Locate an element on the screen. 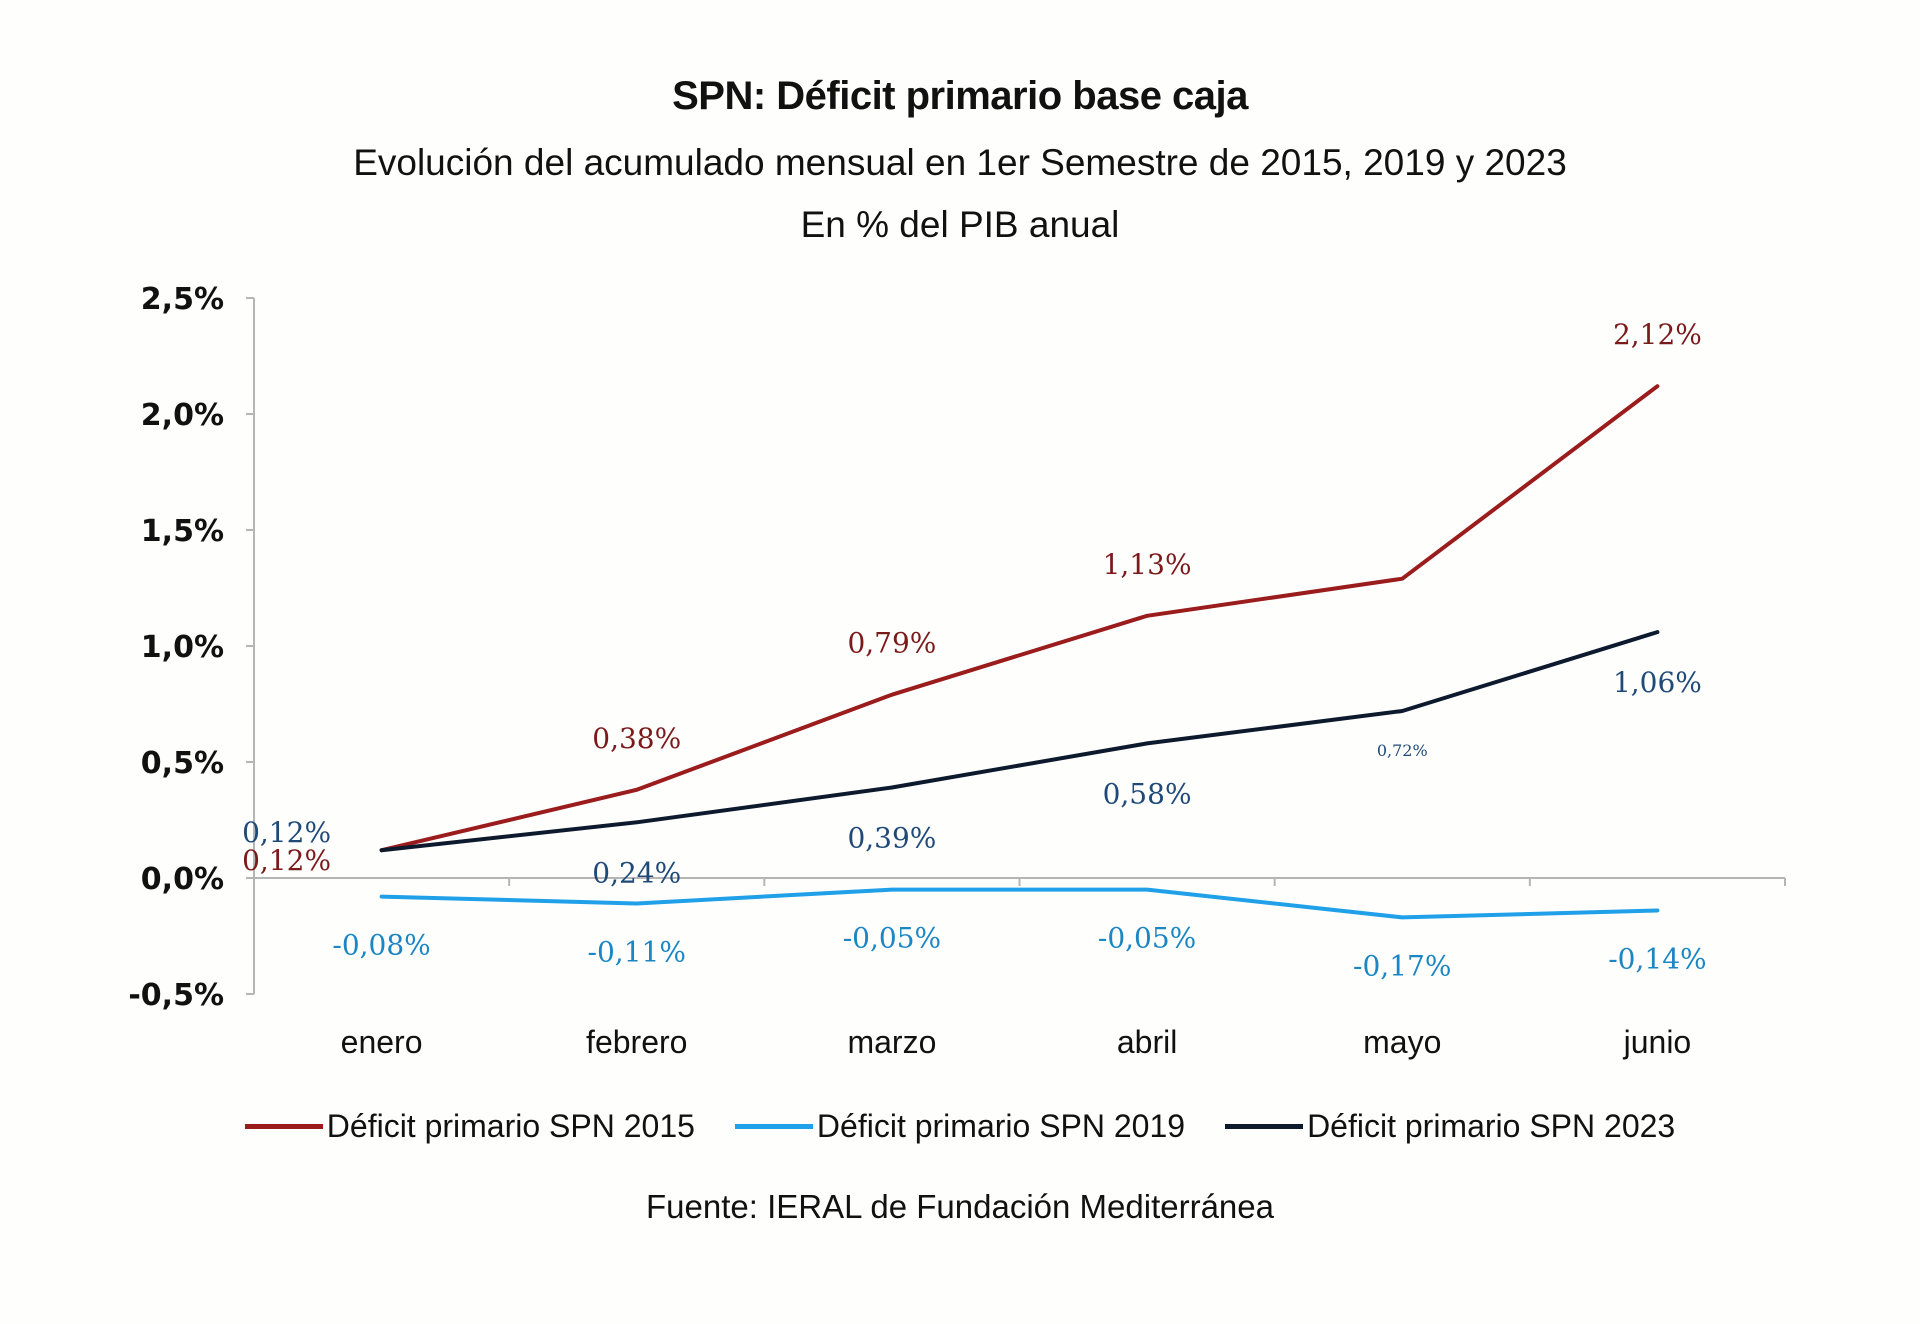 Image resolution: width=1920 pixels, height=1324 pixels. x-tick-label: febrero is located at coordinates (636, 1042).